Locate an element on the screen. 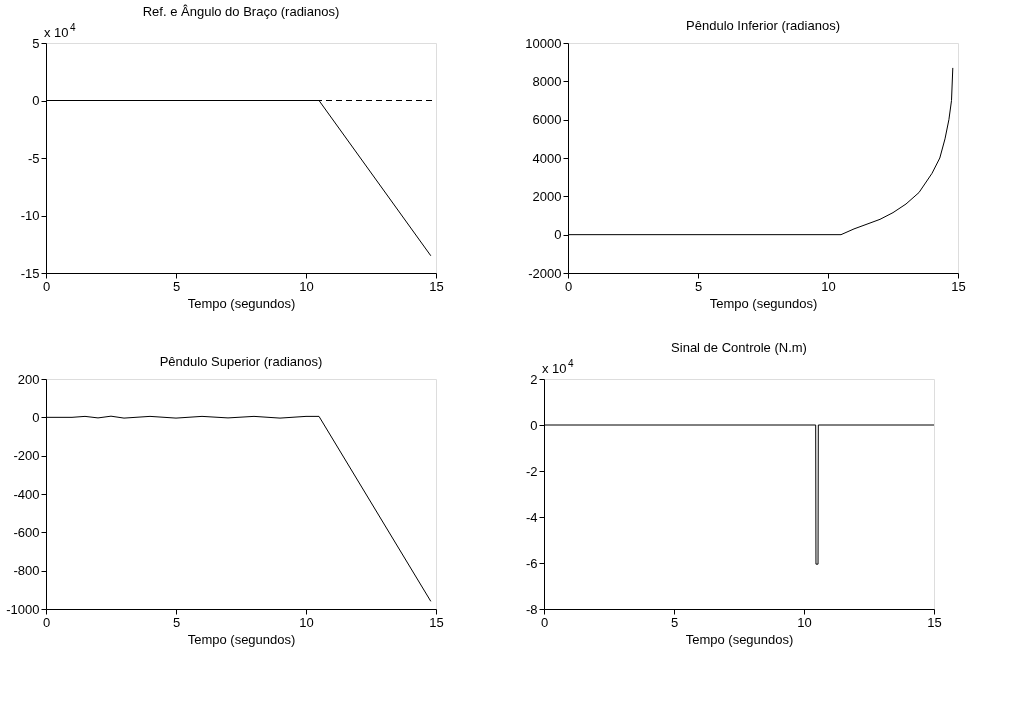  y-tick-label: -400 is located at coordinates (26, 494).